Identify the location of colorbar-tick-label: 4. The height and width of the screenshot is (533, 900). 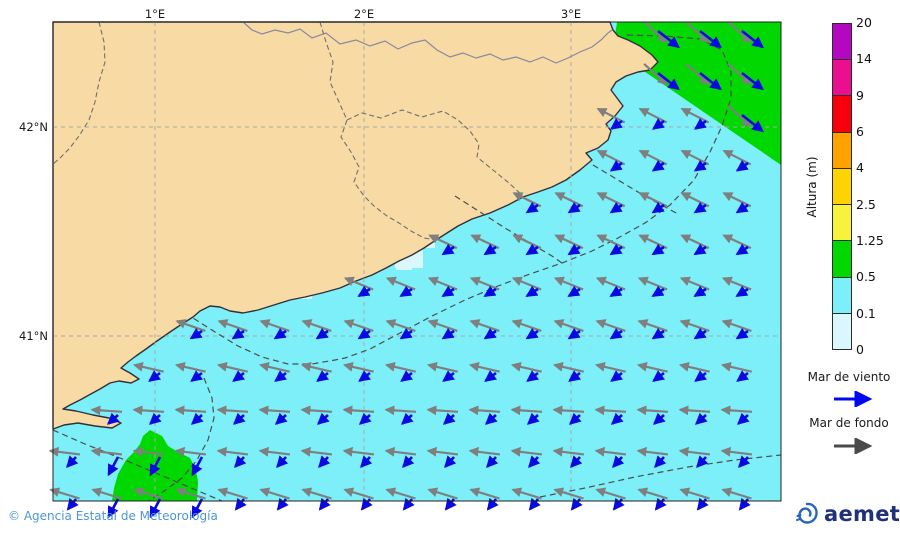
(860, 168).